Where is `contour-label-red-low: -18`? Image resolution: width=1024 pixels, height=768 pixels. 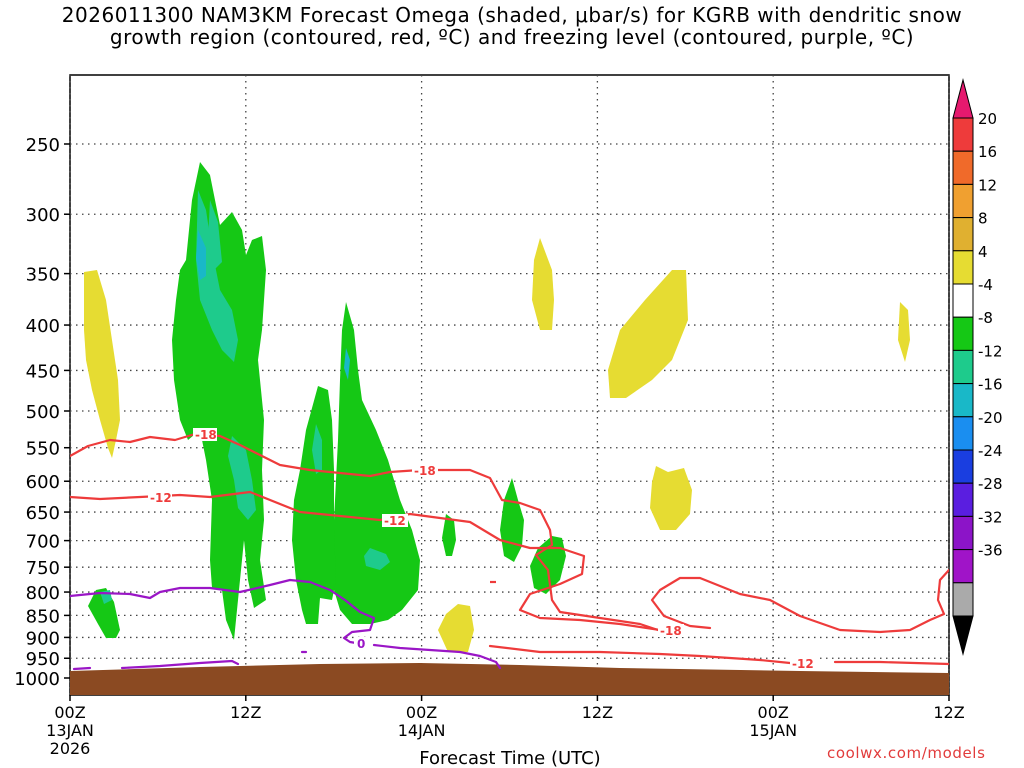 contour-label-red-low: -18 is located at coordinates (671, 631).